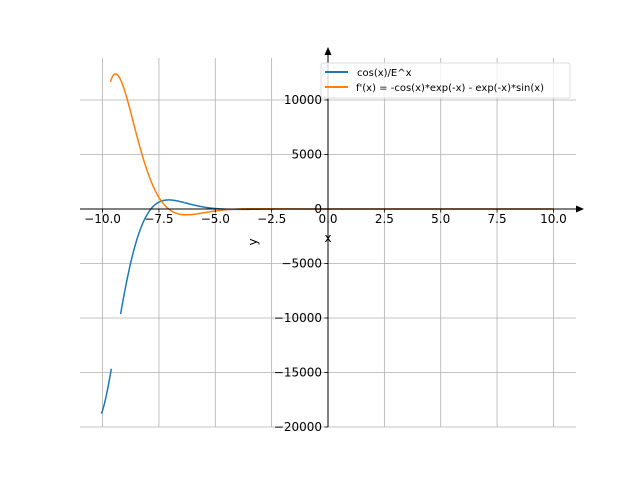 The image size is (640, 480). What do you see at coordinates (328, 51) in the screenshot?
I see `y-axis-arrow-icon` at bounding box center [328, 51].